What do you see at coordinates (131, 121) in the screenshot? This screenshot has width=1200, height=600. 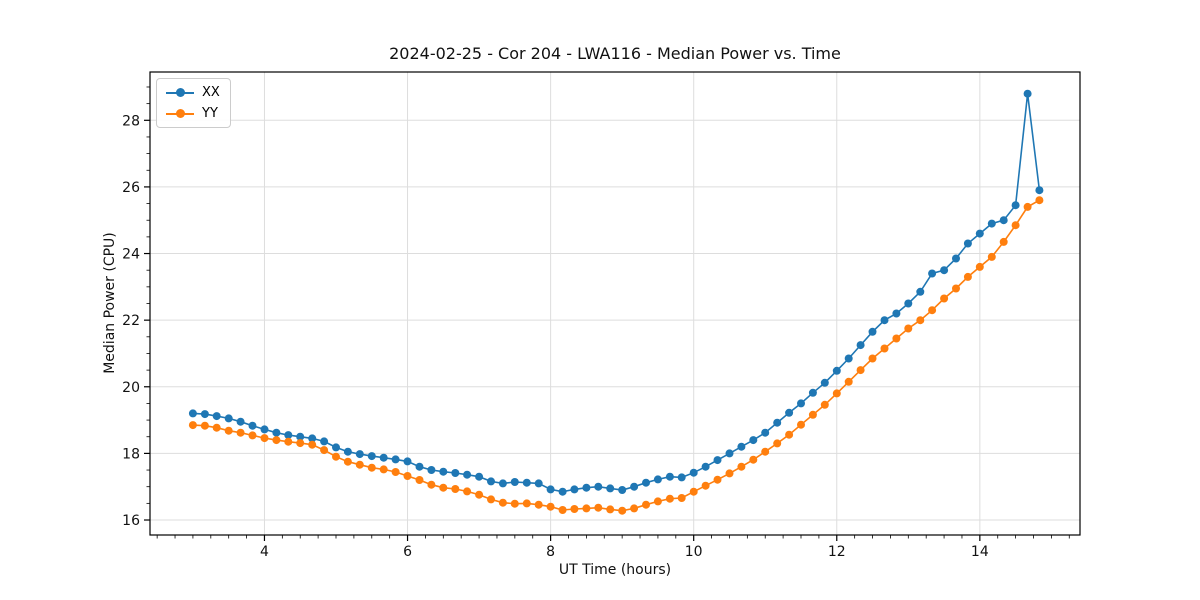 I see `y-tick-label: 28` at bounding box center [131, 121].